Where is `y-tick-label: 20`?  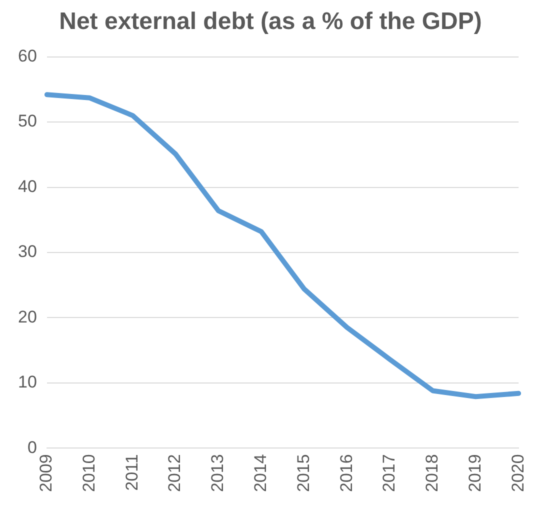
y-tick-label: 20 is located at coordinates (27, 316).